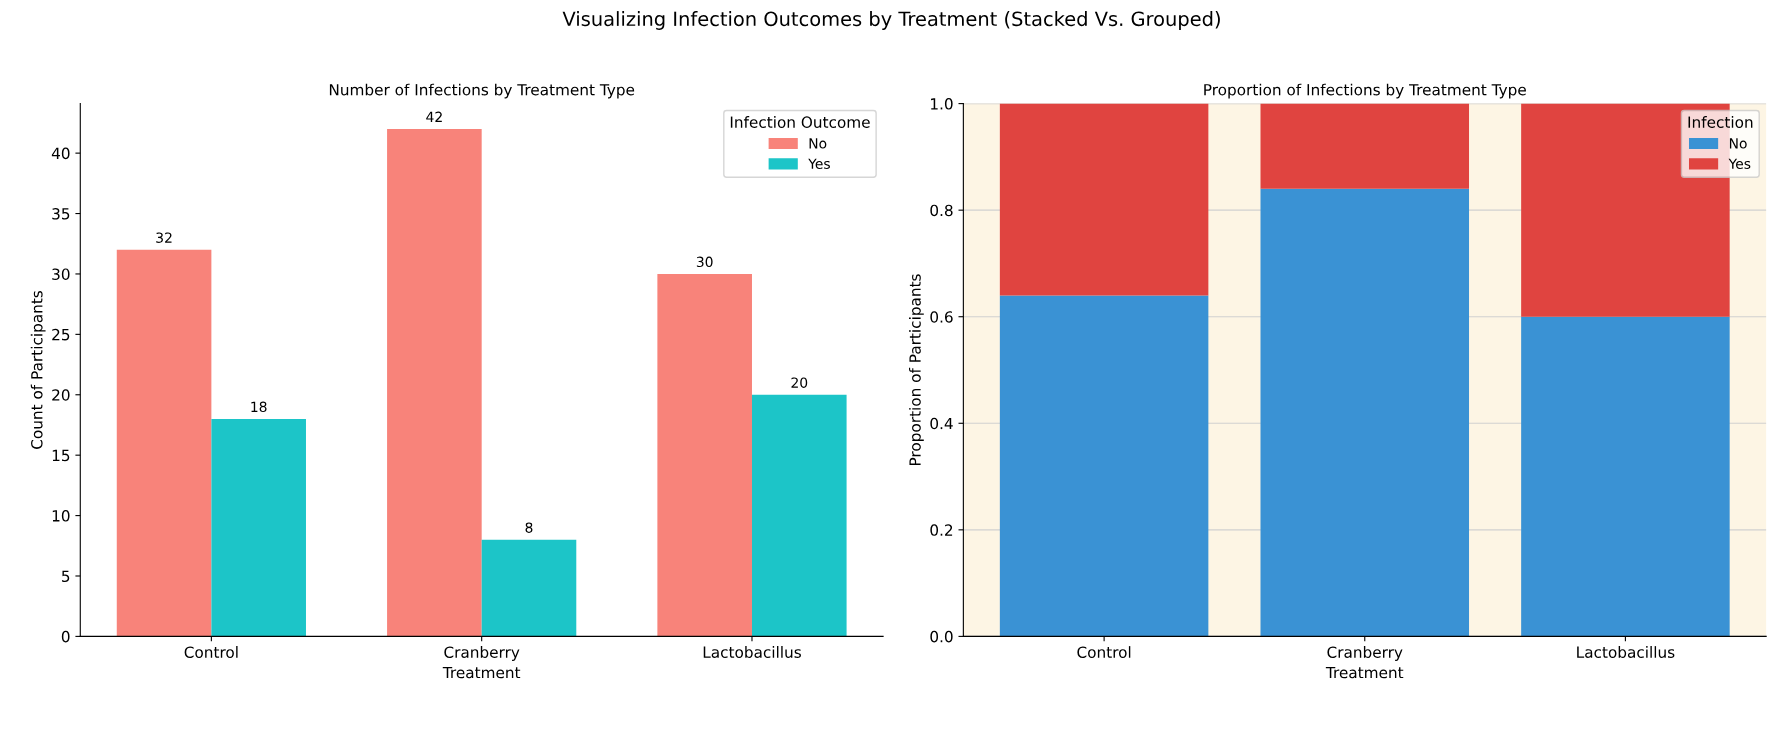 This screenshot has height=740, width=1784. I want to click on data-label: 42, so click(434, 116).